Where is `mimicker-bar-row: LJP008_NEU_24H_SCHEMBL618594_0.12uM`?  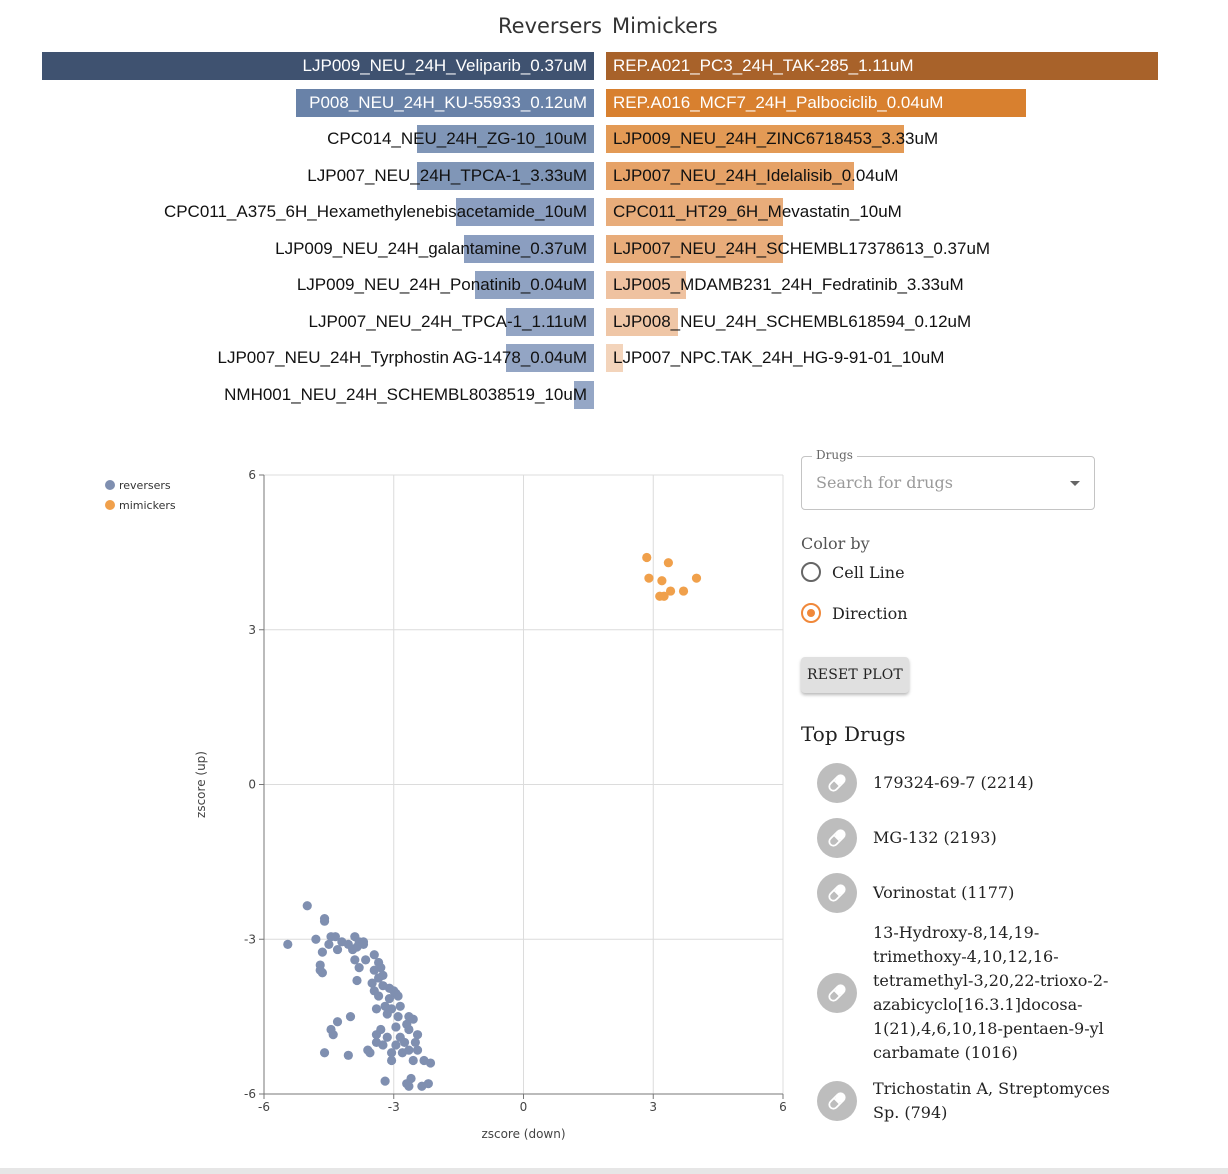 mimicker-bar-row: LJP008_NEU_24H_SCHEMBL618594_0.12uM is located at coordinates (886, 321).